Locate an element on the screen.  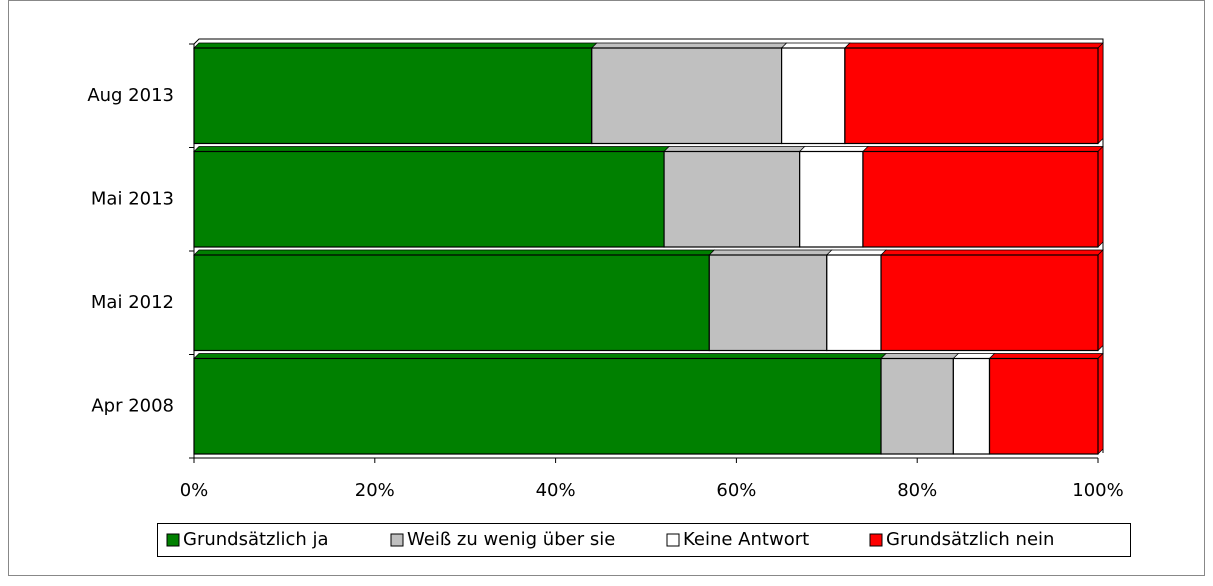
legend-box is located at coordinates (644, 540).